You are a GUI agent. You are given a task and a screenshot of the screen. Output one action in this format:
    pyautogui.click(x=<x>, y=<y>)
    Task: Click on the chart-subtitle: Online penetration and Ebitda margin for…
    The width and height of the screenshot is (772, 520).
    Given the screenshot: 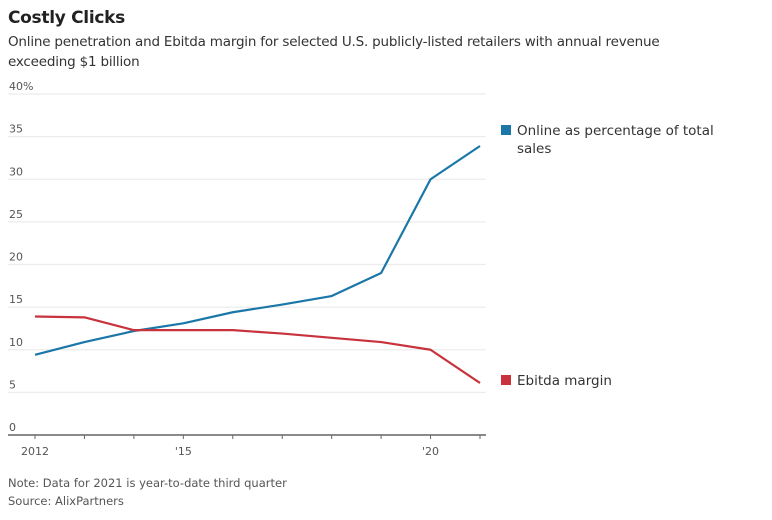 What is the action you would take?
    pyautogui.click(x=334, y=52)
    